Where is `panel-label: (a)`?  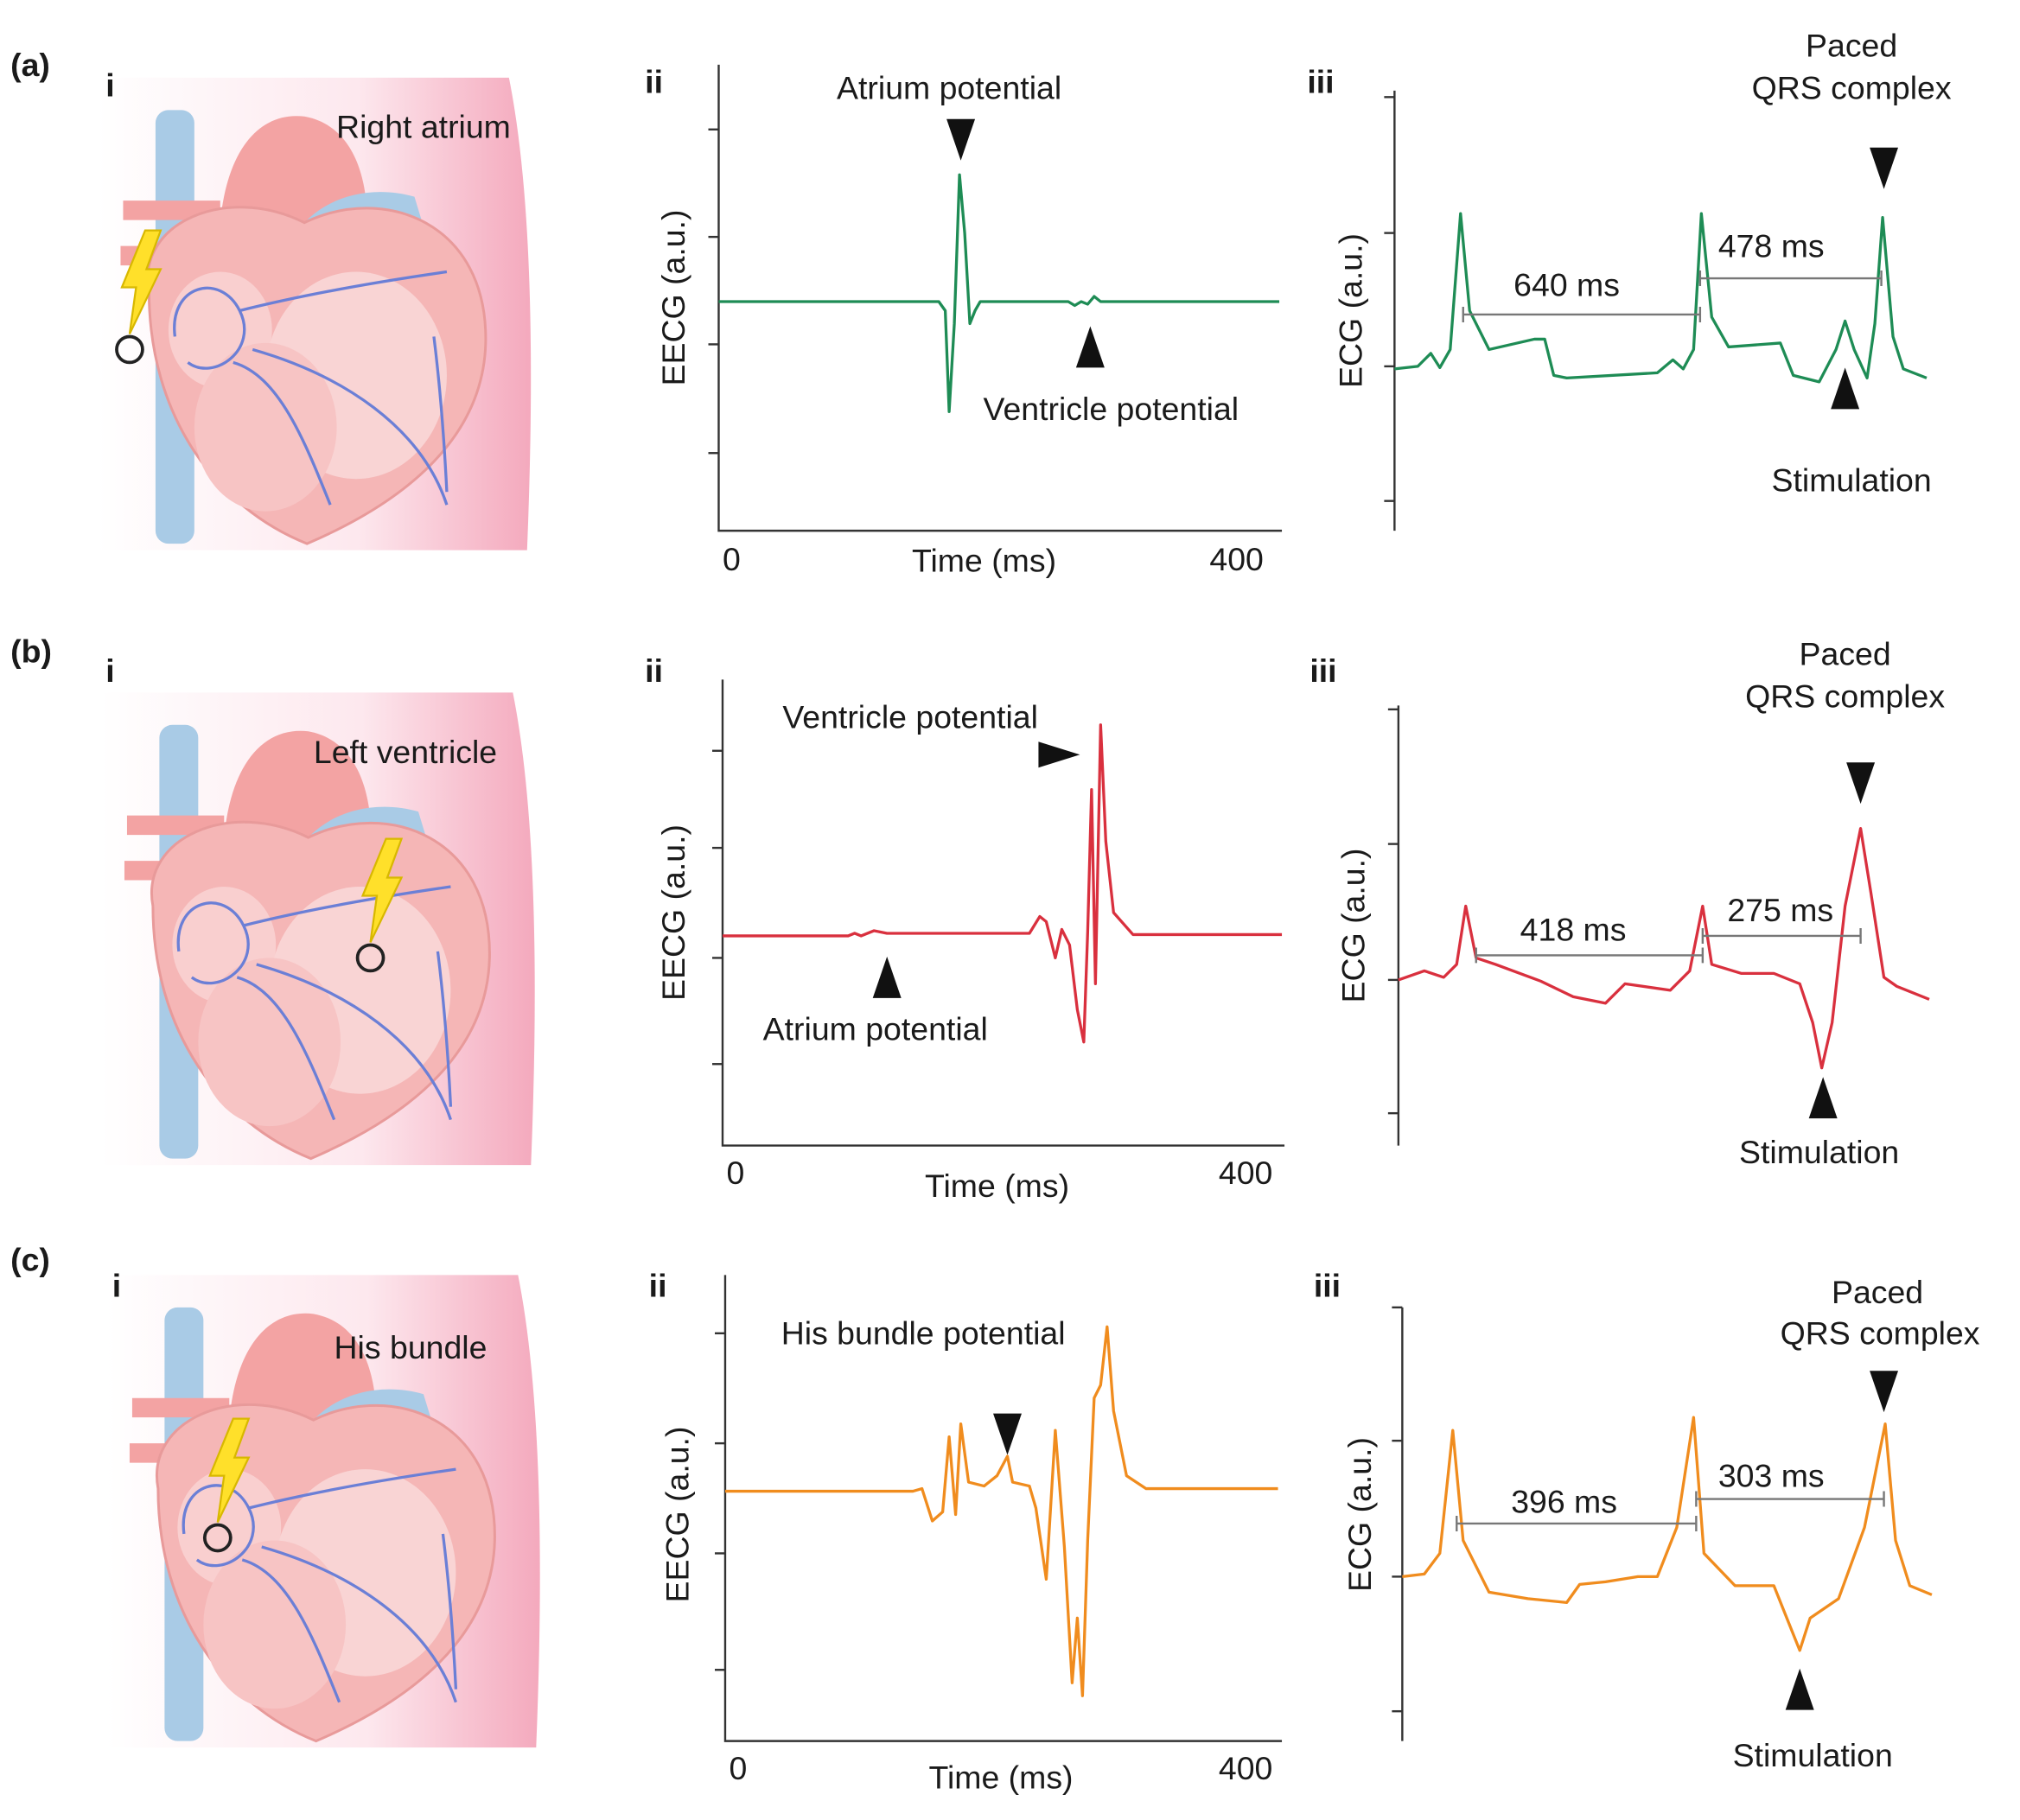 panel-label: (a) is located at coordinates (30, 65).